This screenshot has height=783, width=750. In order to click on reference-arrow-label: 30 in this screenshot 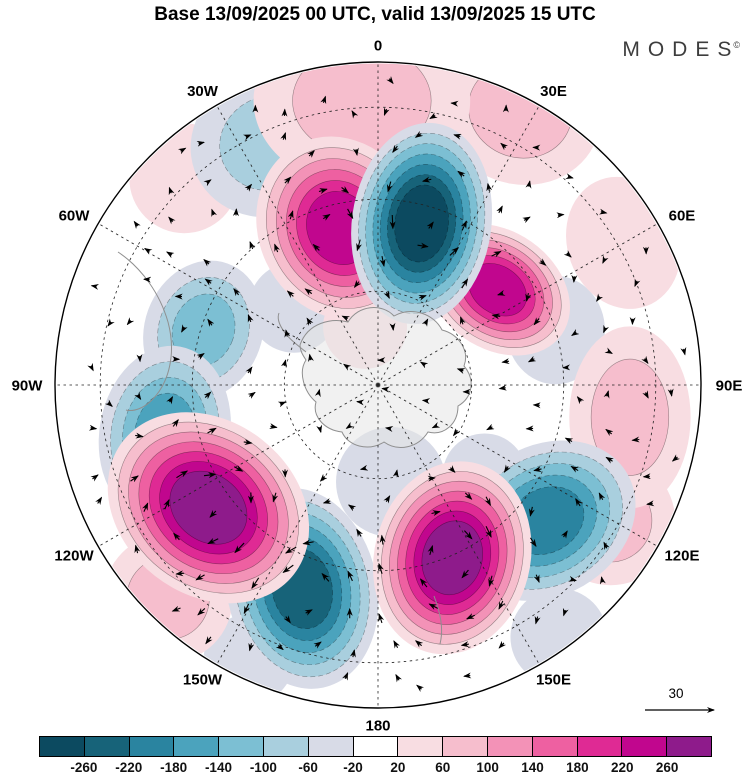, I will do `click(675, 693)`.